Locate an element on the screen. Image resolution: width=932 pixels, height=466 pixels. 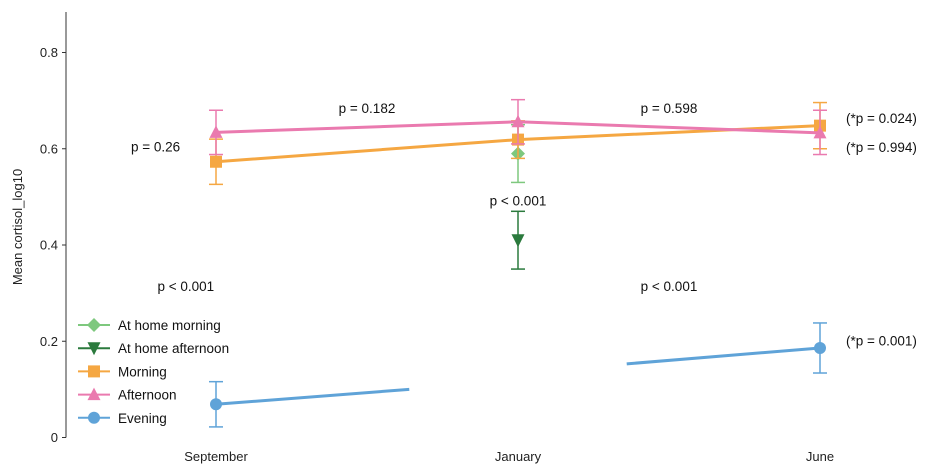
p-value-annotation: p = 0.598 is located at coordinates (669, 108).